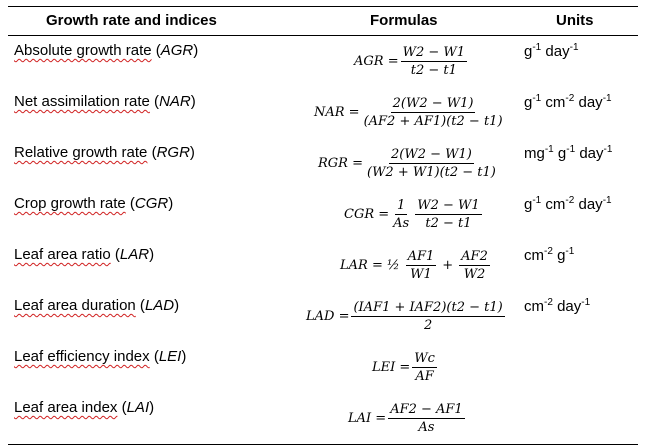 This screenshot has width=656, height=446. What do you see at coordinates (404, 20) in the screenshot?
I see `header-formulas: Formulas` at bounding box center [404, 20].